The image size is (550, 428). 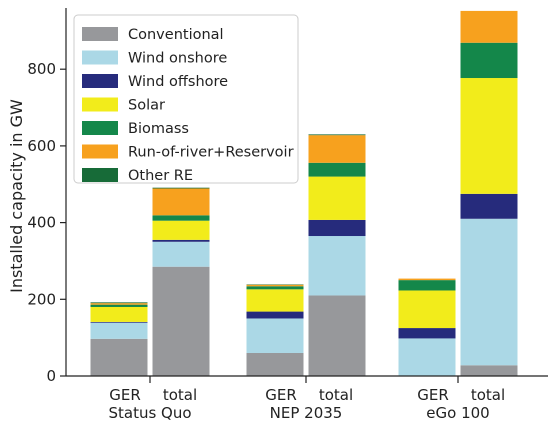 I want to click on legend-label: Wind offshore, so click(x=178, y=82).